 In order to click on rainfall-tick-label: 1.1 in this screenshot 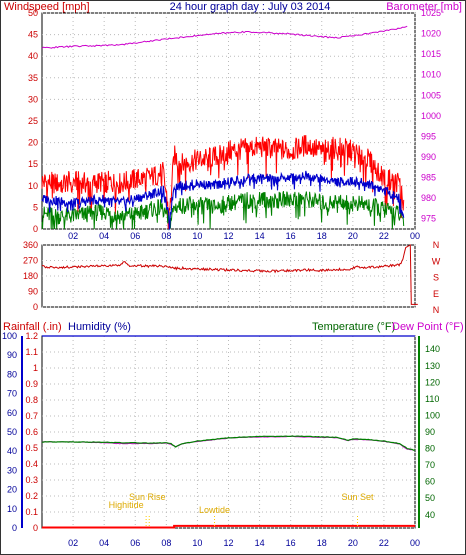, I will do `click(31, 352)`.